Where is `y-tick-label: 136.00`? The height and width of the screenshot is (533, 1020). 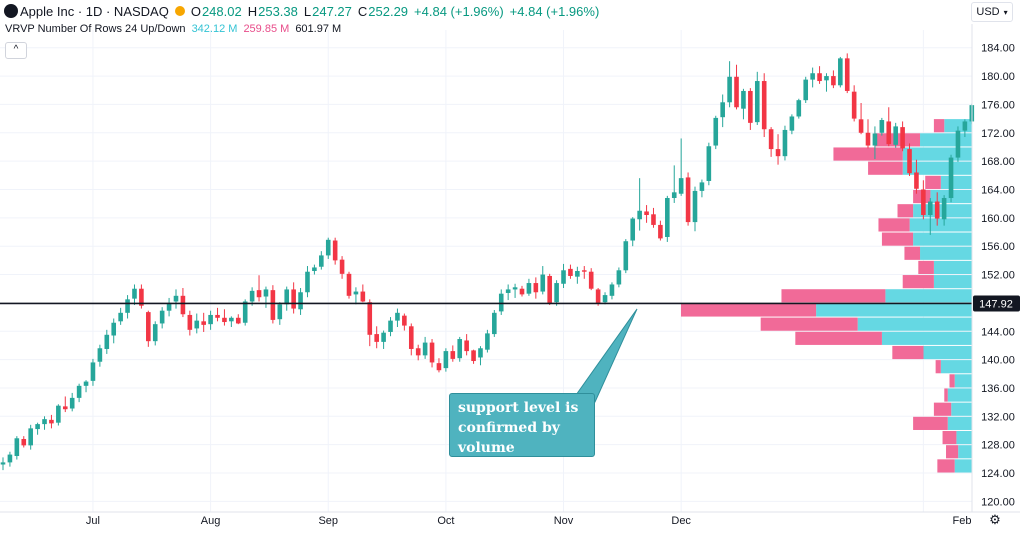 y-tick-label: 136.00 is located at coordinates (998, 389).